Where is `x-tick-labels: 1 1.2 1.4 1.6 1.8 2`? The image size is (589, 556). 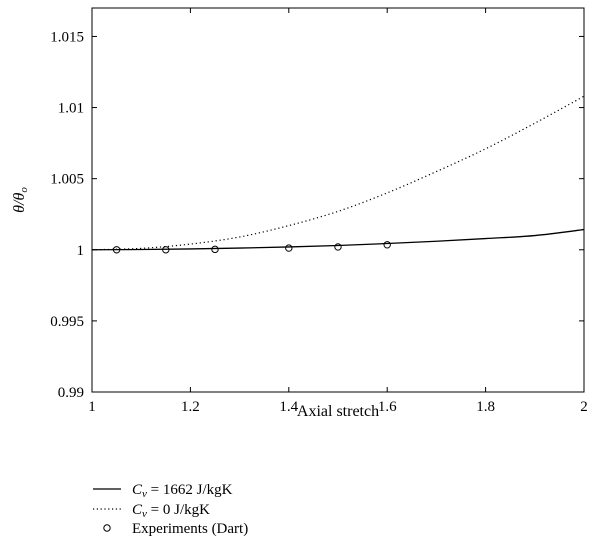 x-tick-labels: 1 1.2 1.4 1.6 1.8 2 is located at coordinates (338, 407).